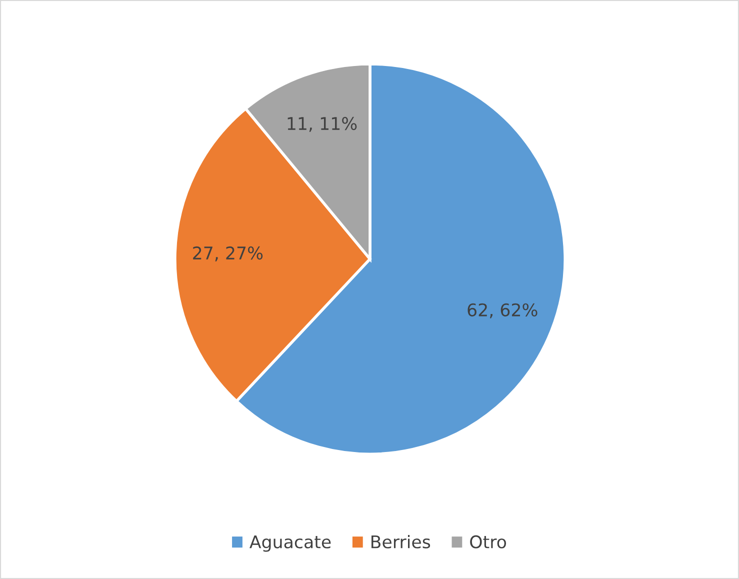 Image resolution: width=739 pixels, height=579 pixels. Describe the element at coordinates (290, 544) in the screenshot. I see `legend-label: Aguacate` at that location.